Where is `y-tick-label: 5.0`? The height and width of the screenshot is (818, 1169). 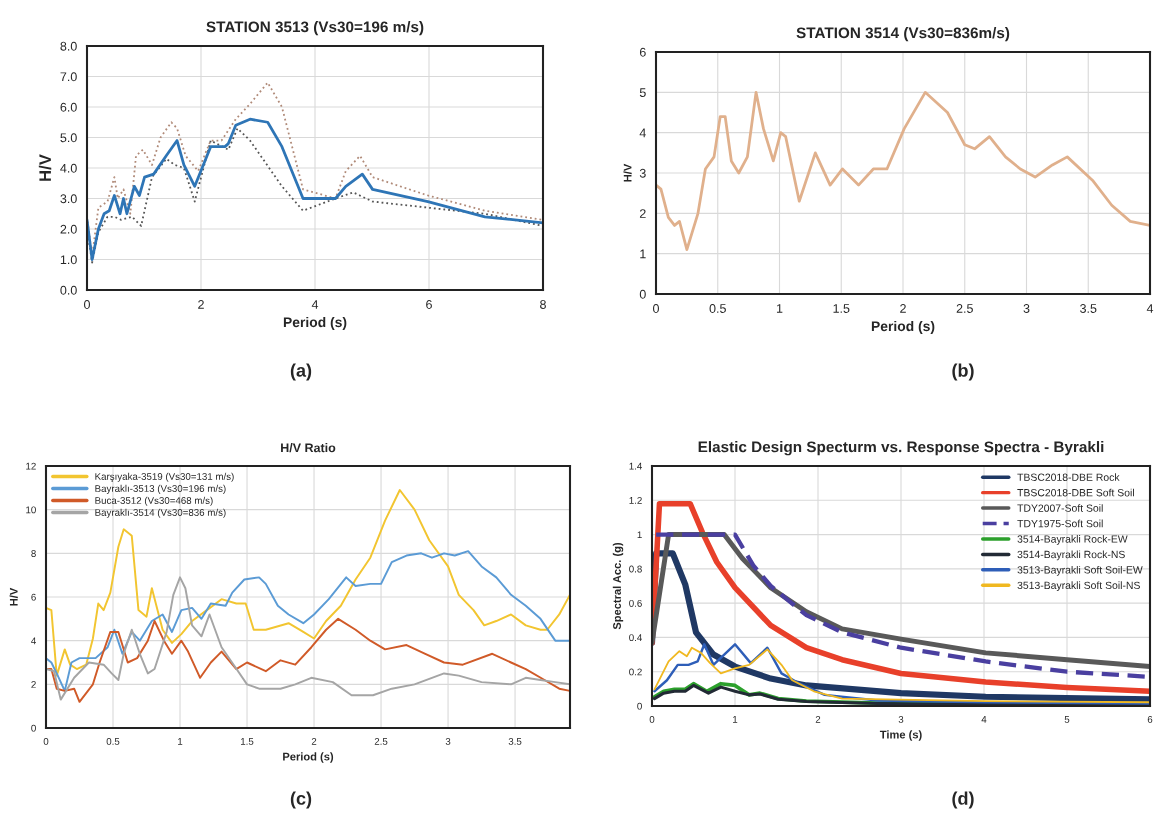
y-tick-label: 5.0 is located at coordinates (68, 138).